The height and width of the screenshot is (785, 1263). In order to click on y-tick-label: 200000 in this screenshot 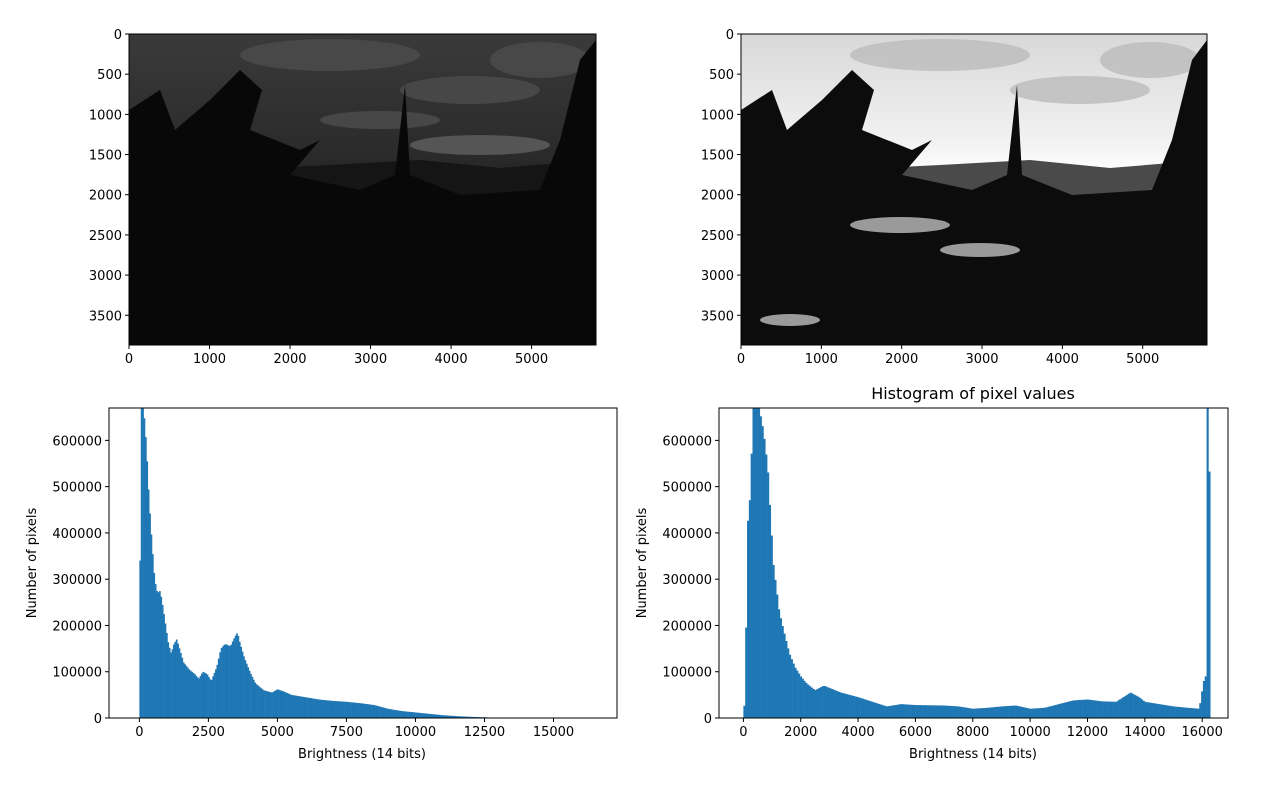, I will do `click(77, 626)`.